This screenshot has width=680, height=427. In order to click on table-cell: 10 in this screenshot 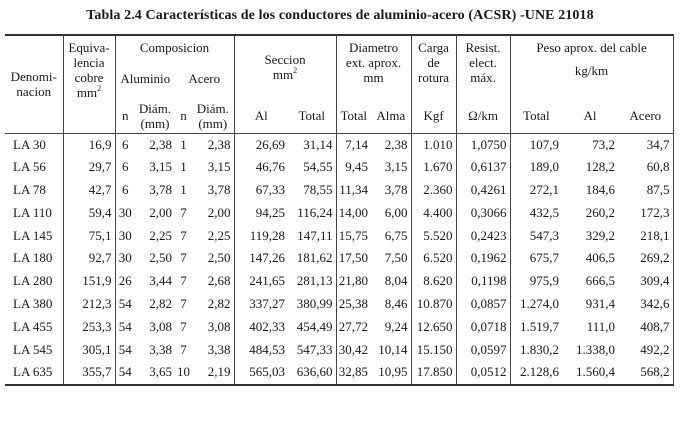, I will do `click(183, 374)`.